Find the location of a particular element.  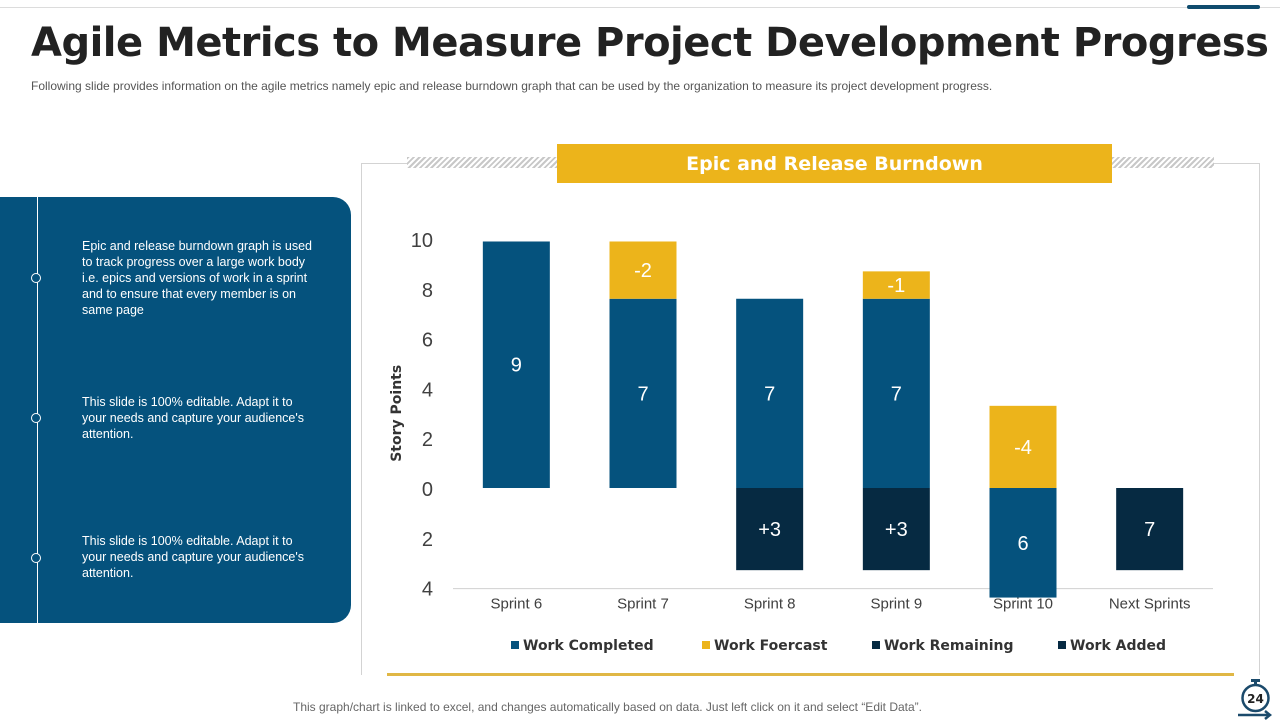

data-label: -2 is located at coordinates (643, 271).